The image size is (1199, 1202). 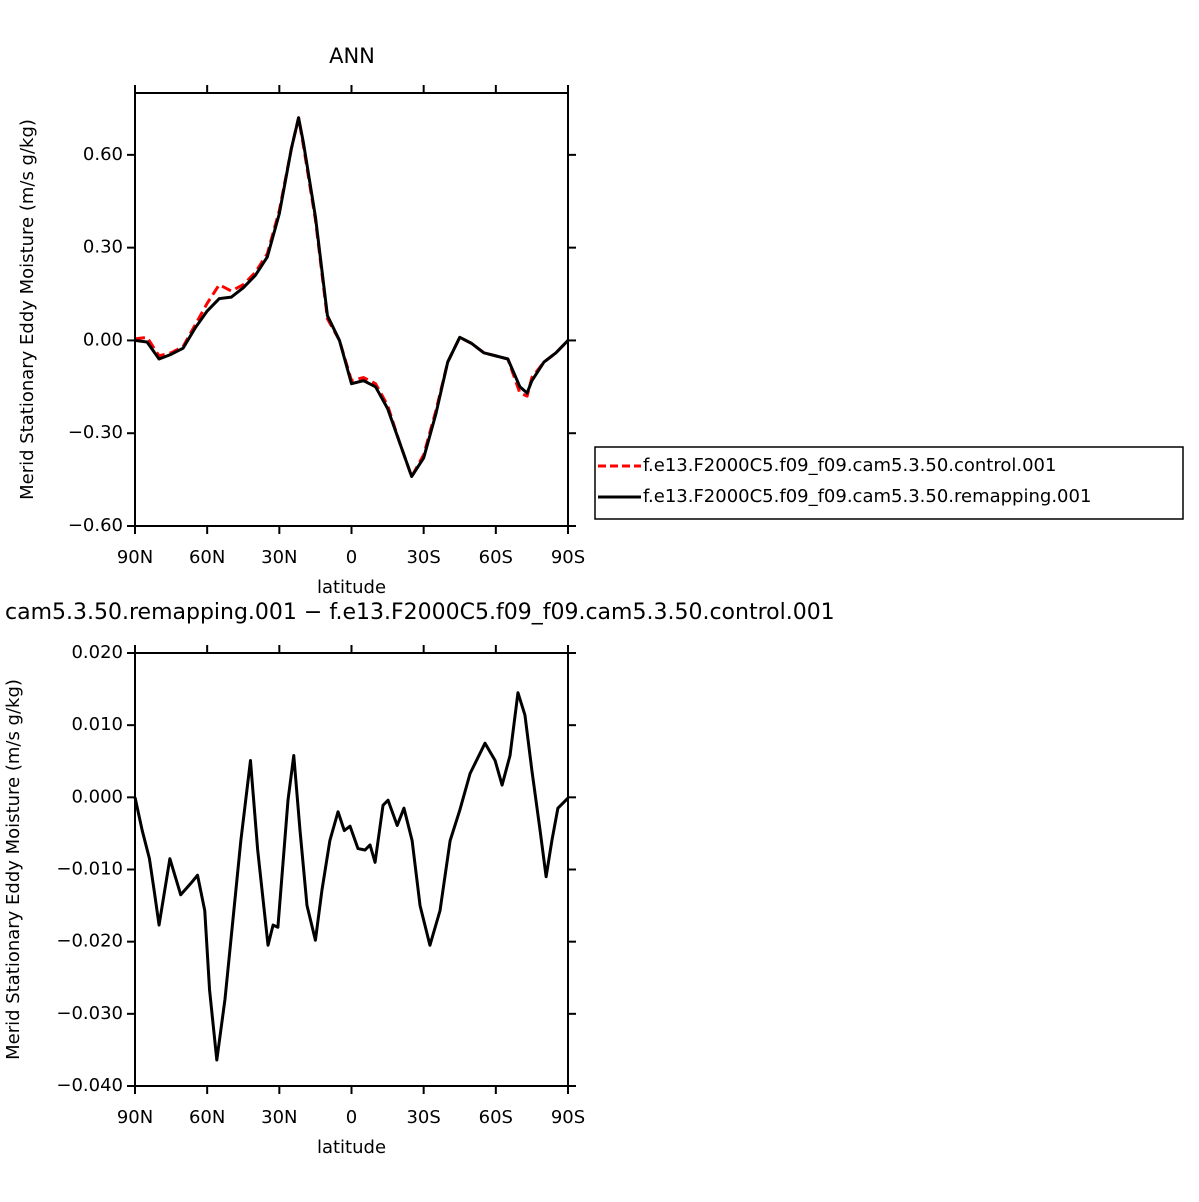 I want to click on y-tick-label: −0.020, so click(x=89, y=941).